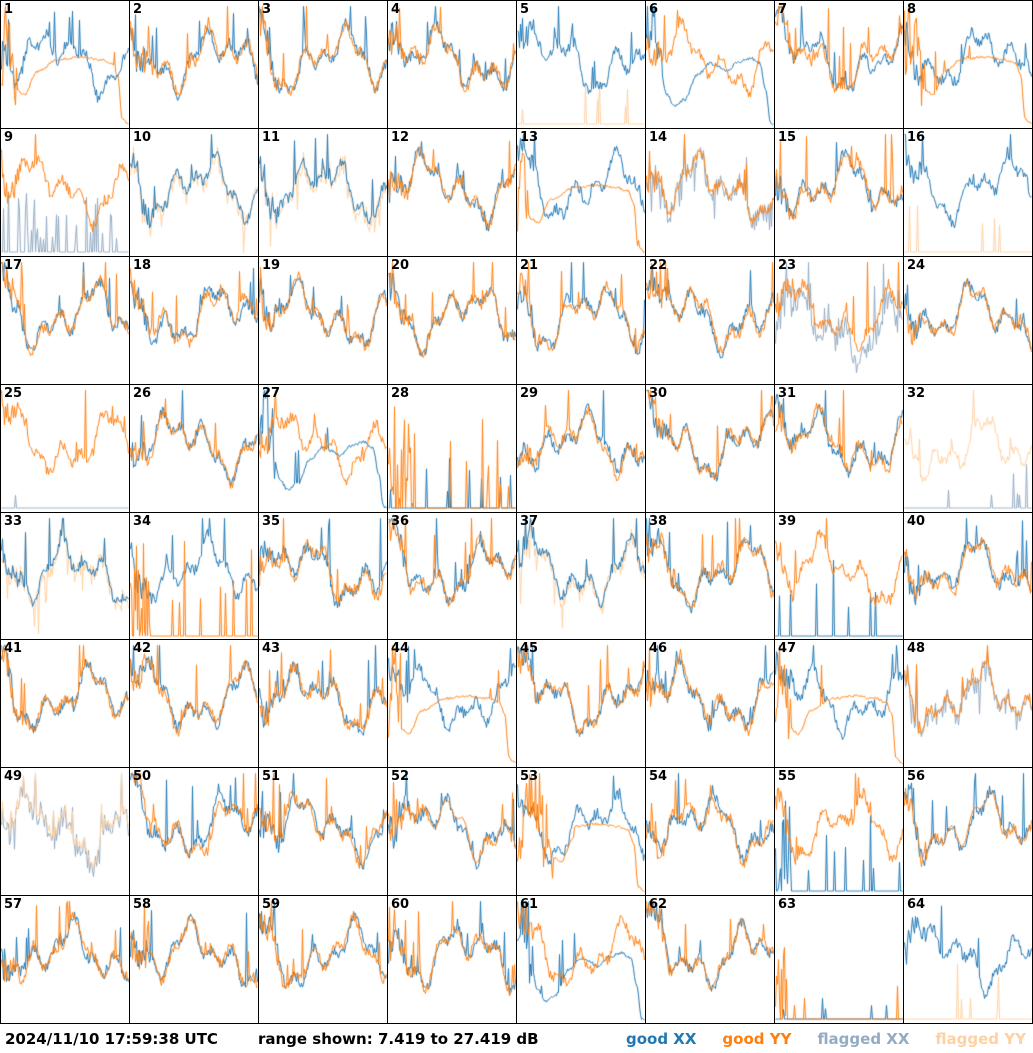 Image resolution: width=1033 pixels, height=1053 pixels. Describe the element at coordinates (661, 1038) in the screenshot. I see `legend-good-xx: good XX` at that location.